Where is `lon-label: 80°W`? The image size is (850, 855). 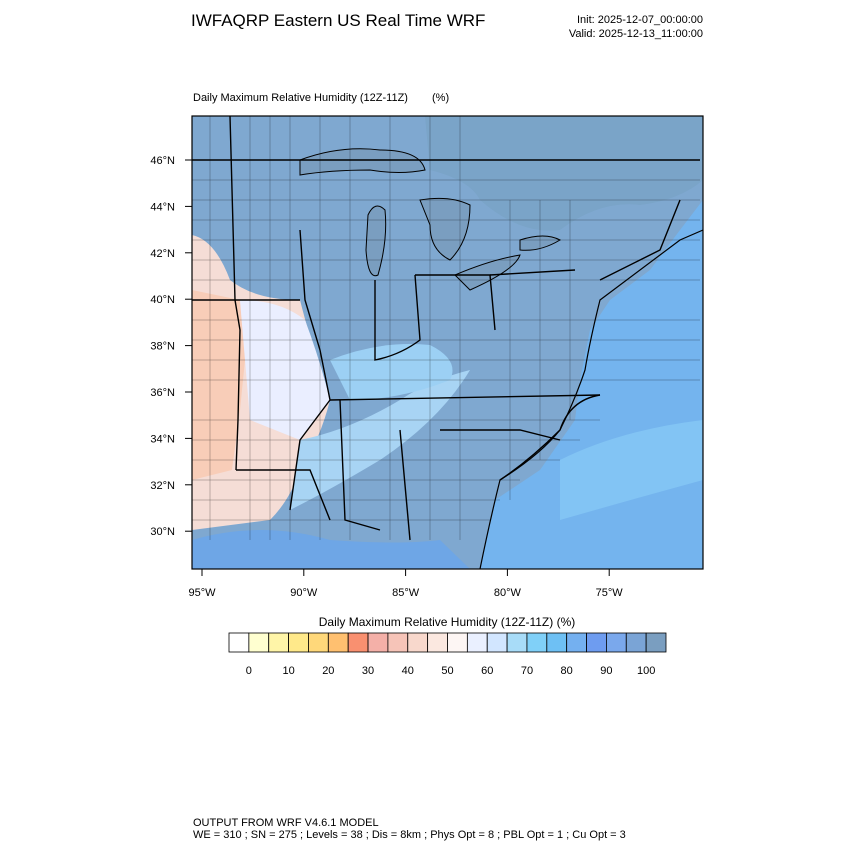
lon-label: 80°W is located at coordinates (508, 593).